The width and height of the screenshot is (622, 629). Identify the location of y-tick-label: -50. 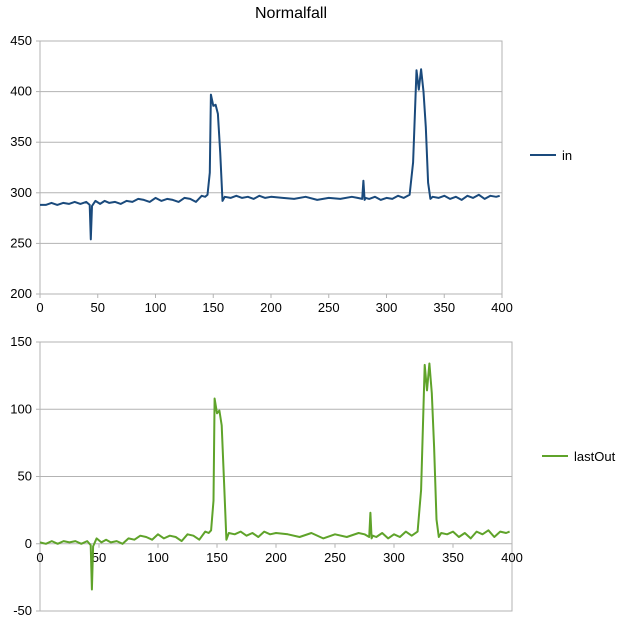
(22, 610).